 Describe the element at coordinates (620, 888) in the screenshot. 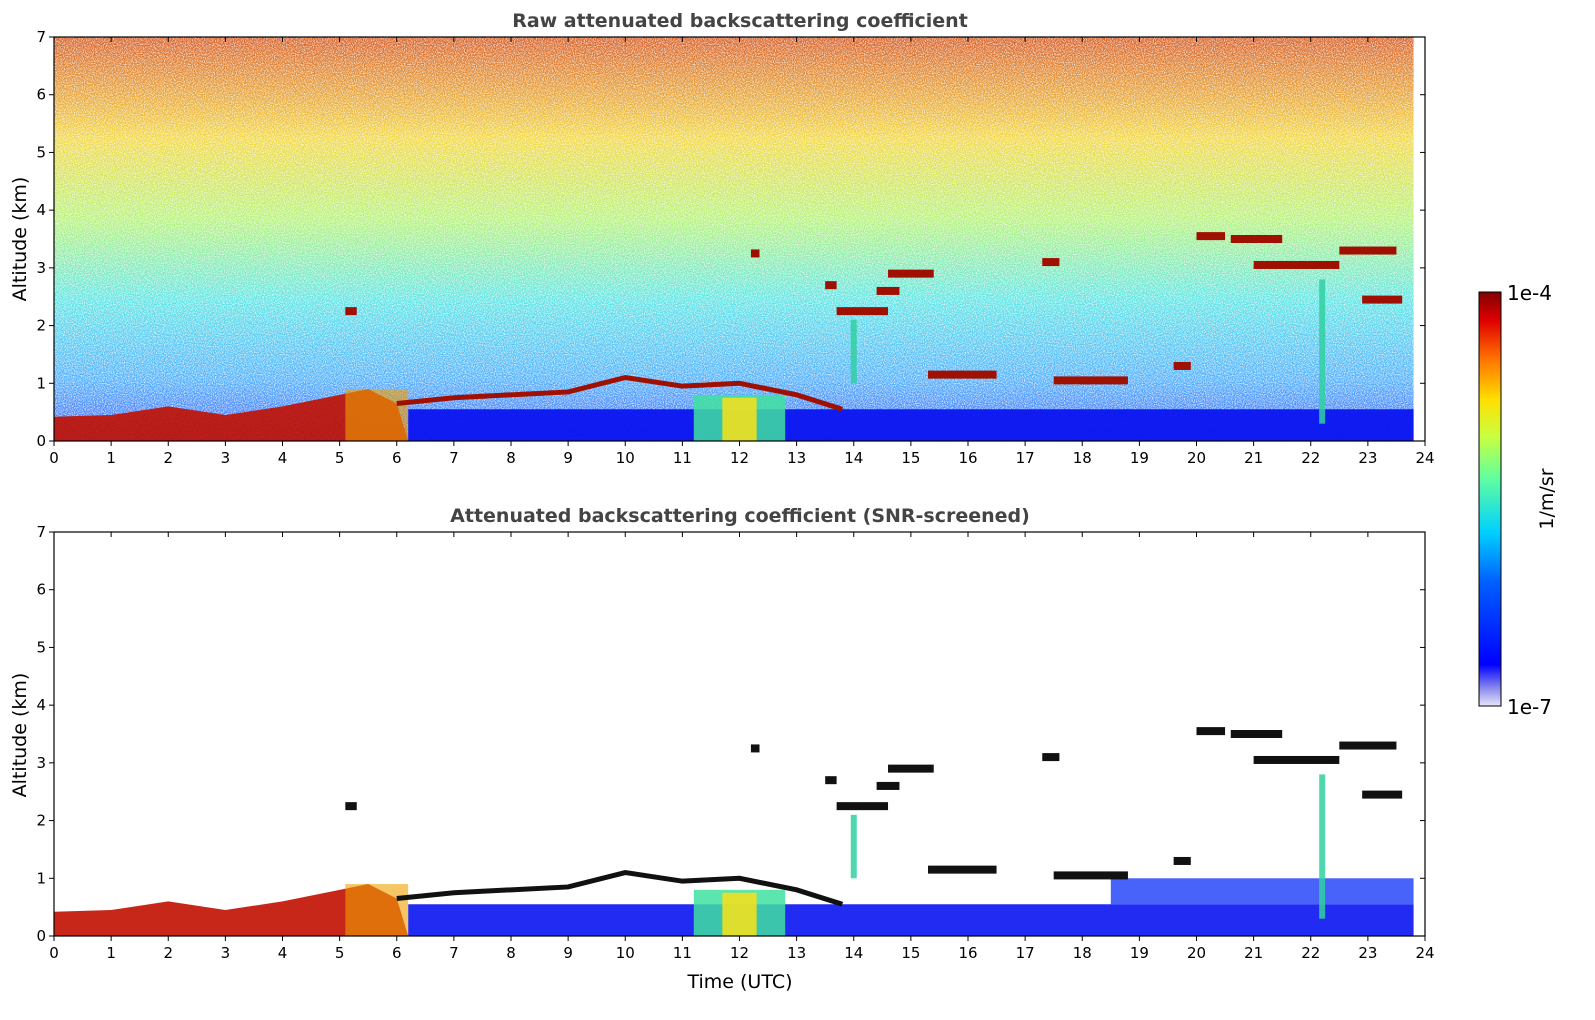

I see `boundary-layer-top` at that location.